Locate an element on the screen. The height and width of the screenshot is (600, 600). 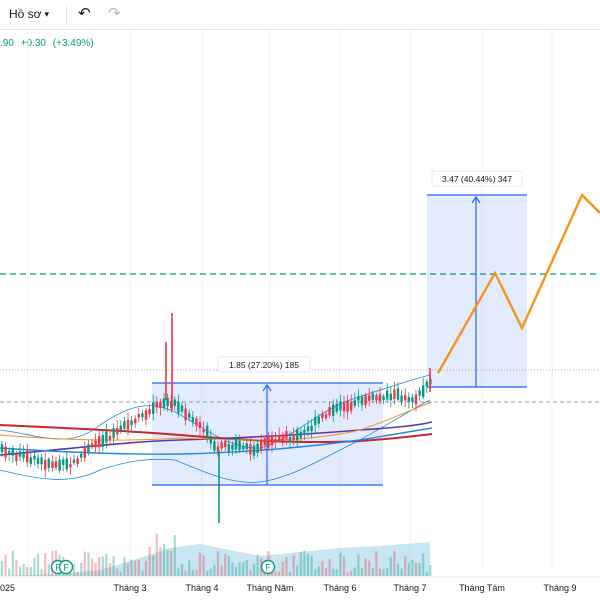
range-measure-tool: 1.85 (27.20%) 185 is located at coordinates (267, 421).